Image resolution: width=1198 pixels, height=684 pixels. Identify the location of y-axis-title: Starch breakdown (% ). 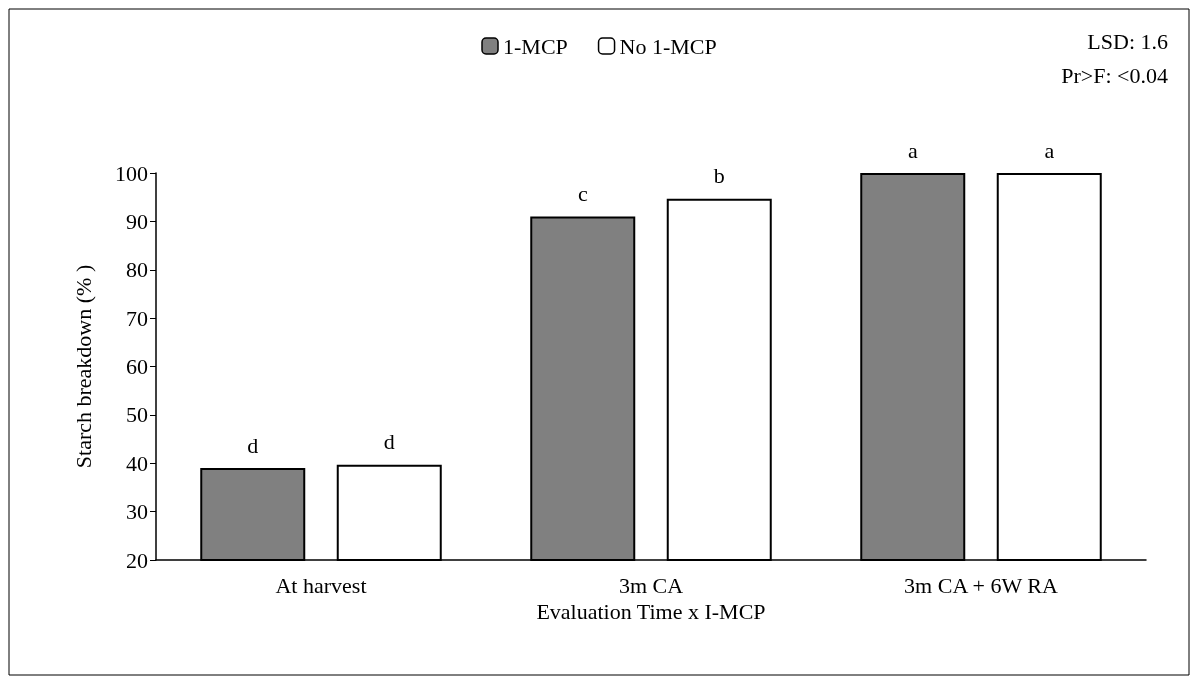
(83, 366).